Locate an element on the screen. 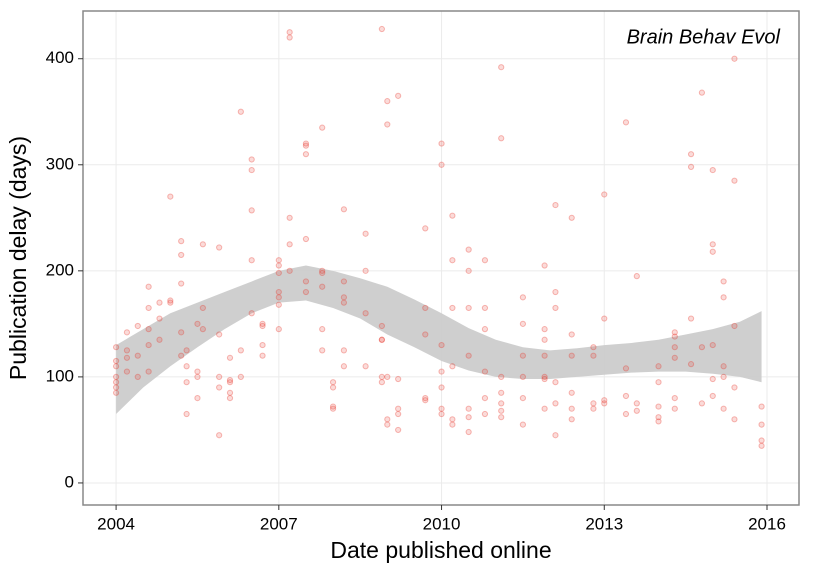  y-axis-title: Publication delay (days) is located at coordinates (18, 258).